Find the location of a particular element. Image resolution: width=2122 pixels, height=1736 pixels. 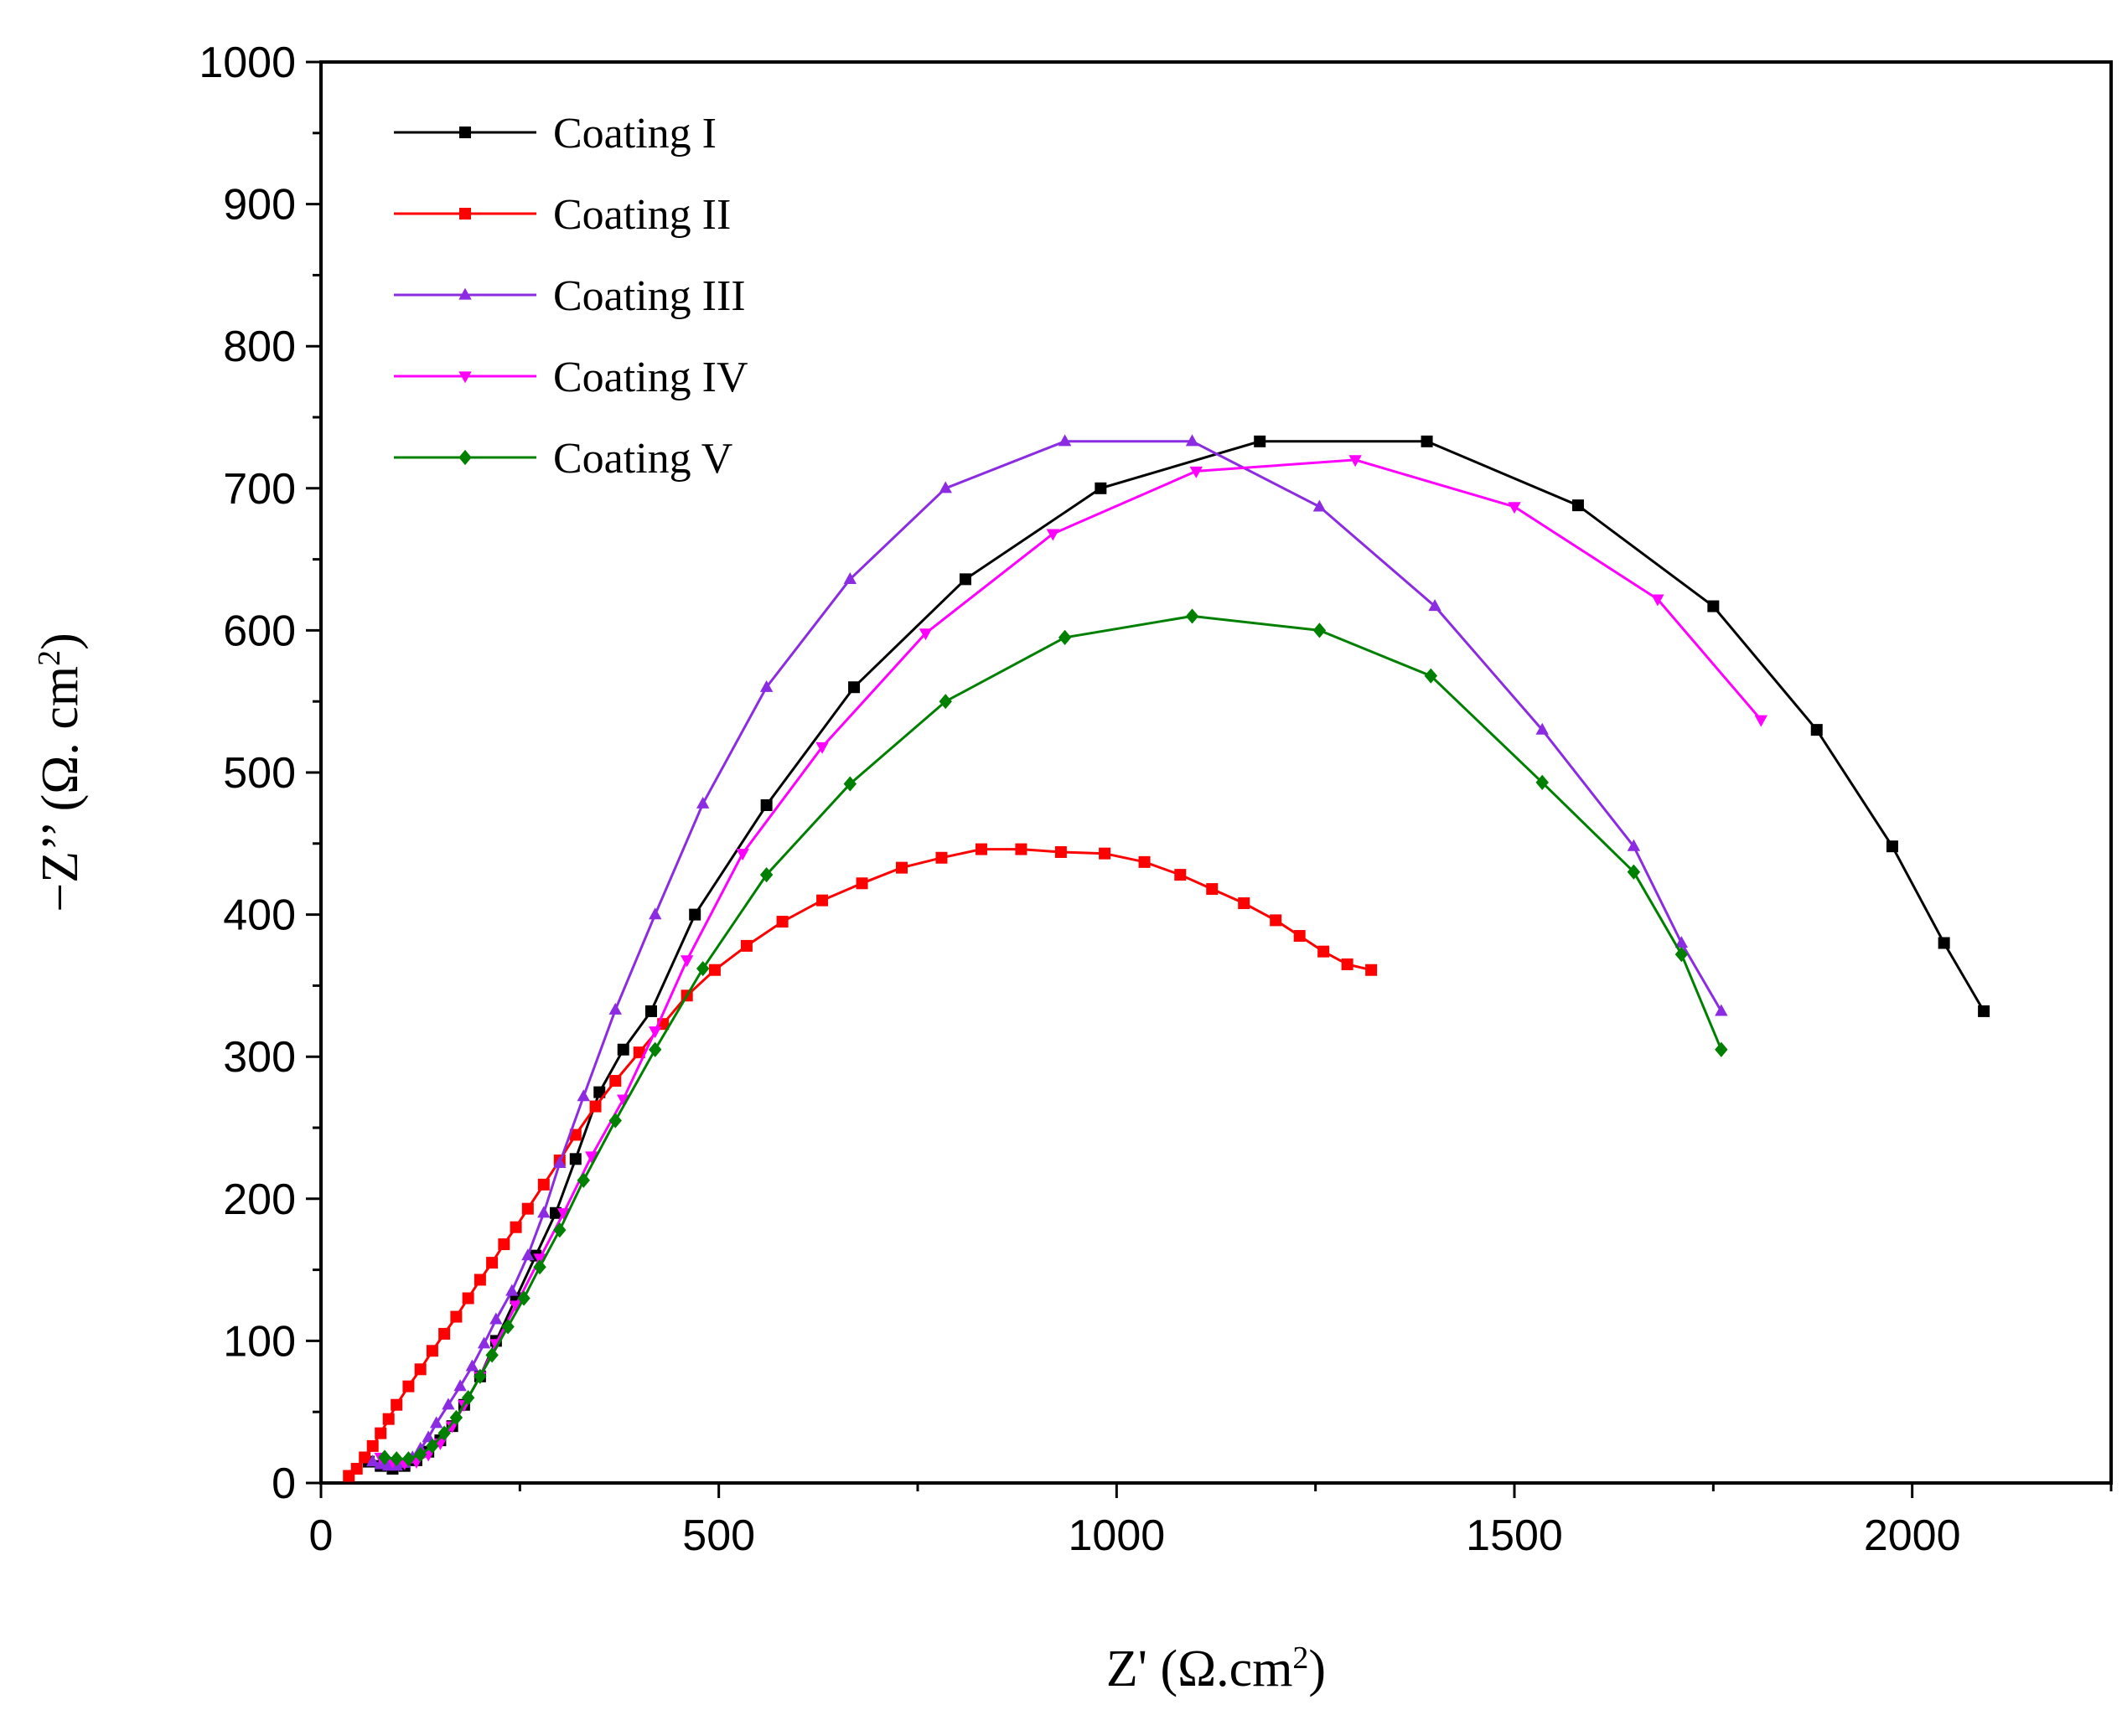

legend-item-coating-ii: Coating II is located at coordinates (562, 215).